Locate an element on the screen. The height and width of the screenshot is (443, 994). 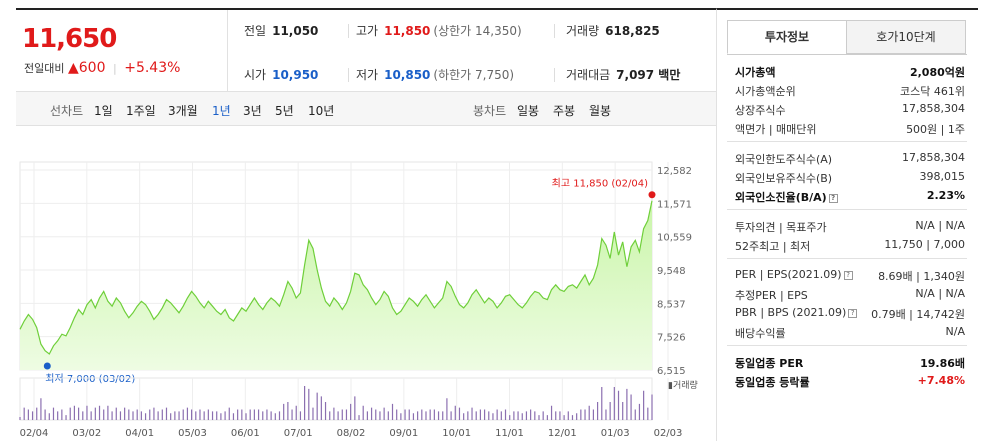
up-arrow-icon: ▲ is located at coordinates (73, 68).